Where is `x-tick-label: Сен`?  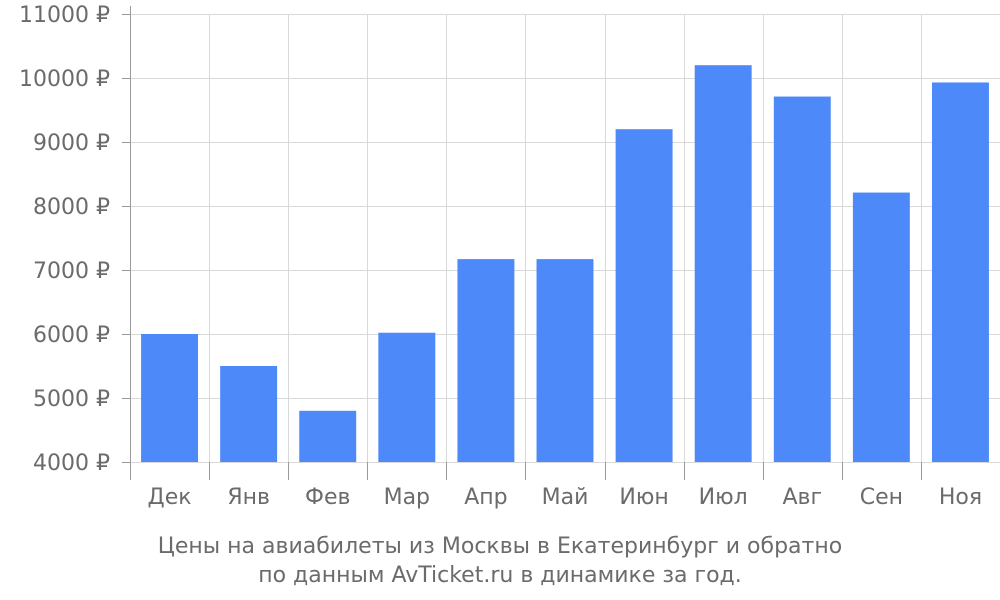
x-tick-label: Сен is located at coordinates (881, 497).